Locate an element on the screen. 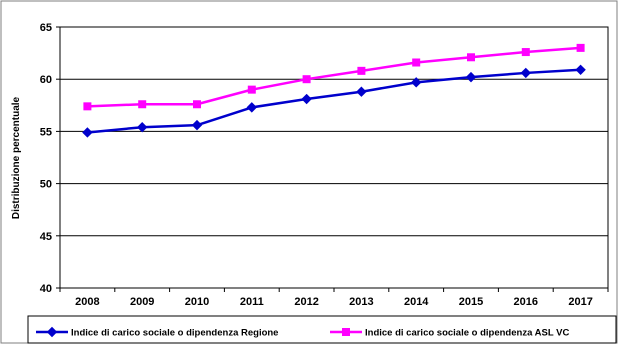  y-tick-label: 60 is located at coordinates (46, 80).